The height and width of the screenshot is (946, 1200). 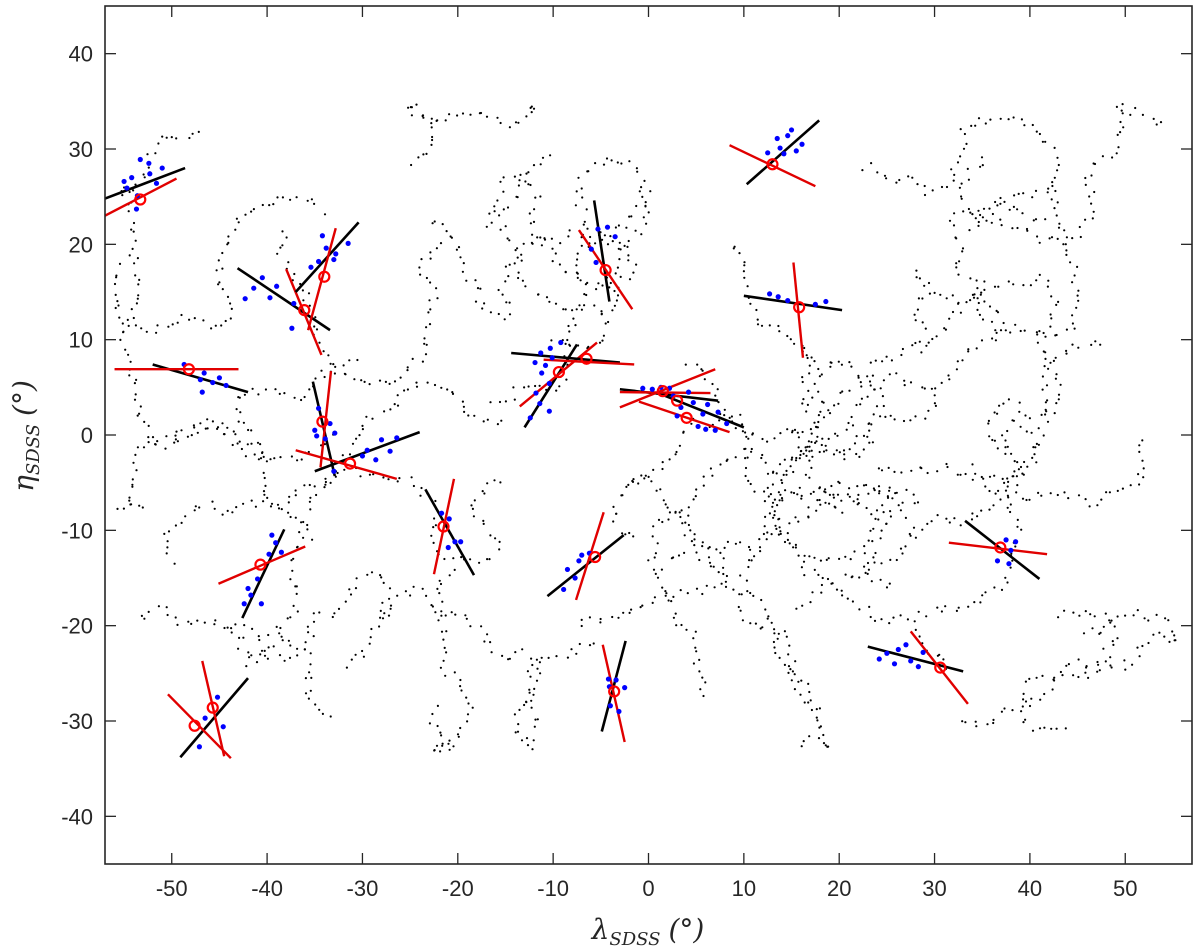 What do you see at coordinates (81, 244) in the screenshot?
I see `y-tick-label: 20` at bounding box center [81, 244].